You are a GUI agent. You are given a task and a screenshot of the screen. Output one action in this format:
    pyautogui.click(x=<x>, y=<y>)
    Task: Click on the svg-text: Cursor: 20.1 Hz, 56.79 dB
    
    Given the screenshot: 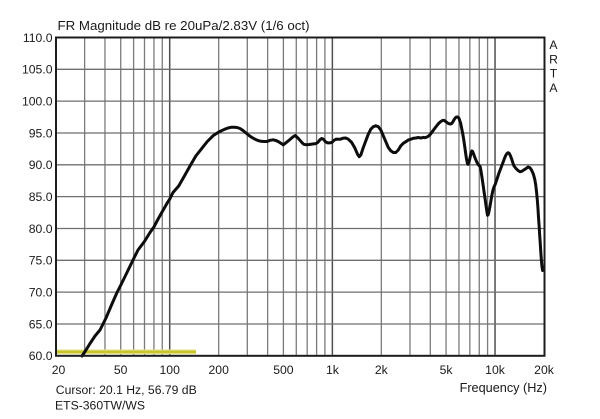 What is the action you would take?
    pyautogui.click(x=126, y=390)
    